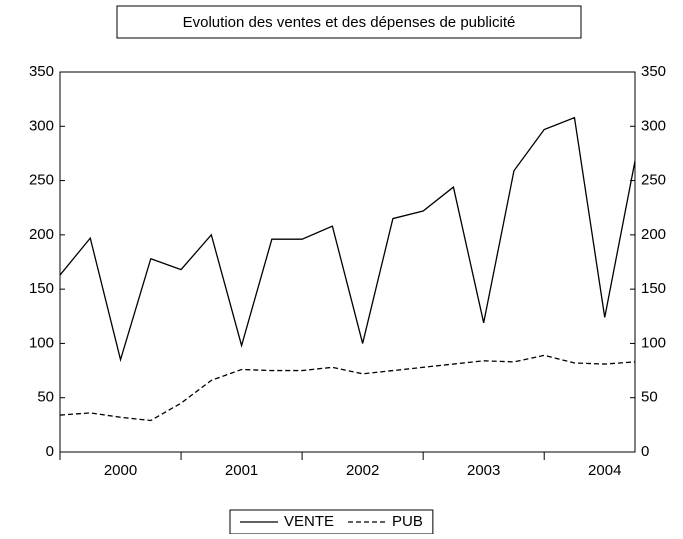 The width and height of the screenshot is (683, 539). Describe the element at coordinates (649, 397) in the screenshot. I see `y2-tick-label: 50` at that location.